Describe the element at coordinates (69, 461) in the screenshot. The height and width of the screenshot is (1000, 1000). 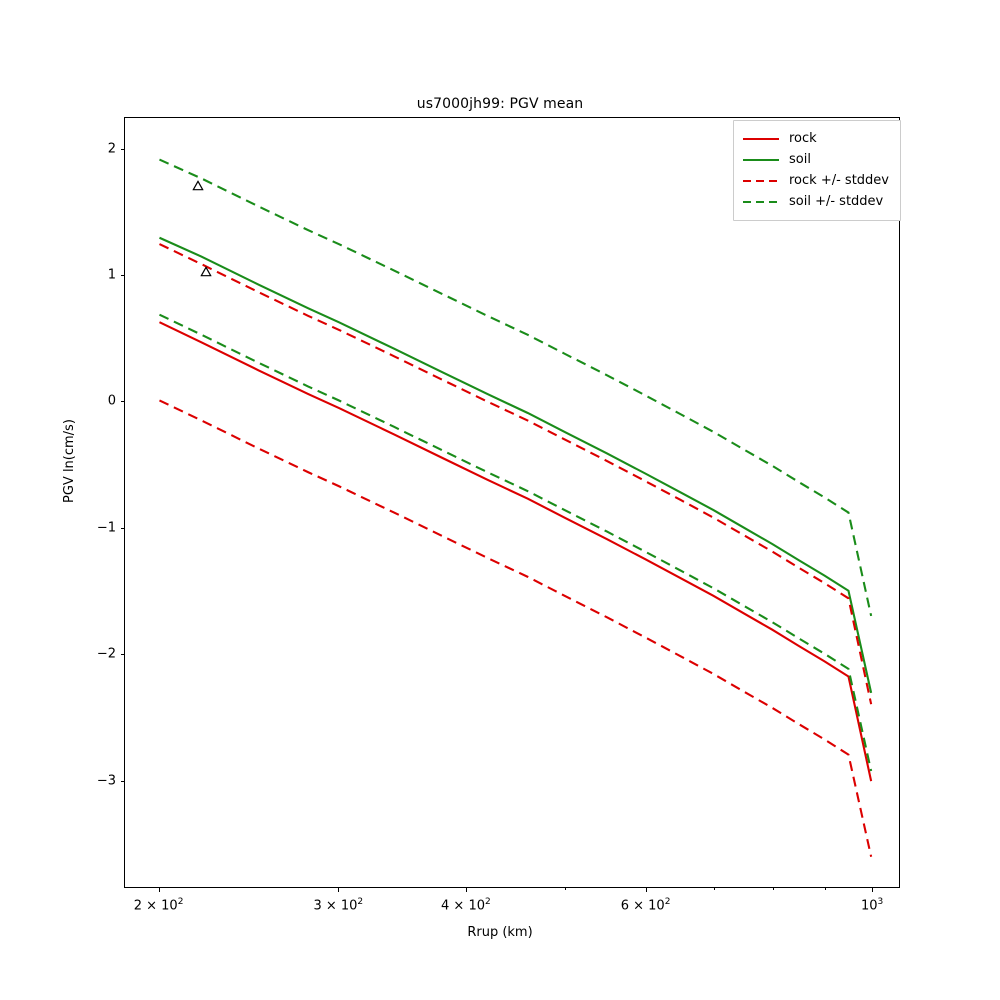
I see `y-axis-label: PGV ln(cm/s)` at that location.